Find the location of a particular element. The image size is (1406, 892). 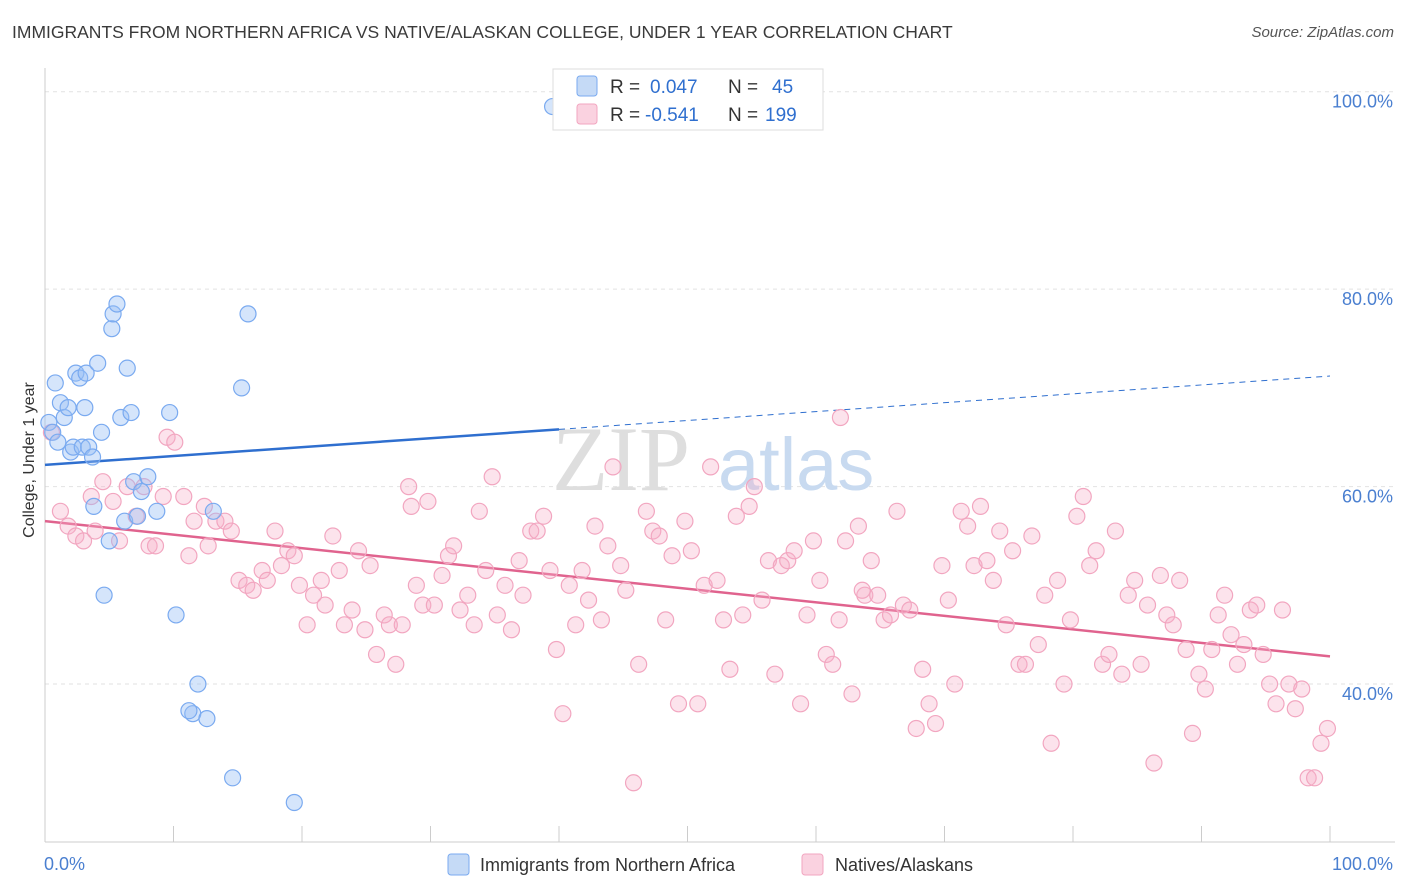

legend-r-label-1: R = is located at coordinates (625, 87).